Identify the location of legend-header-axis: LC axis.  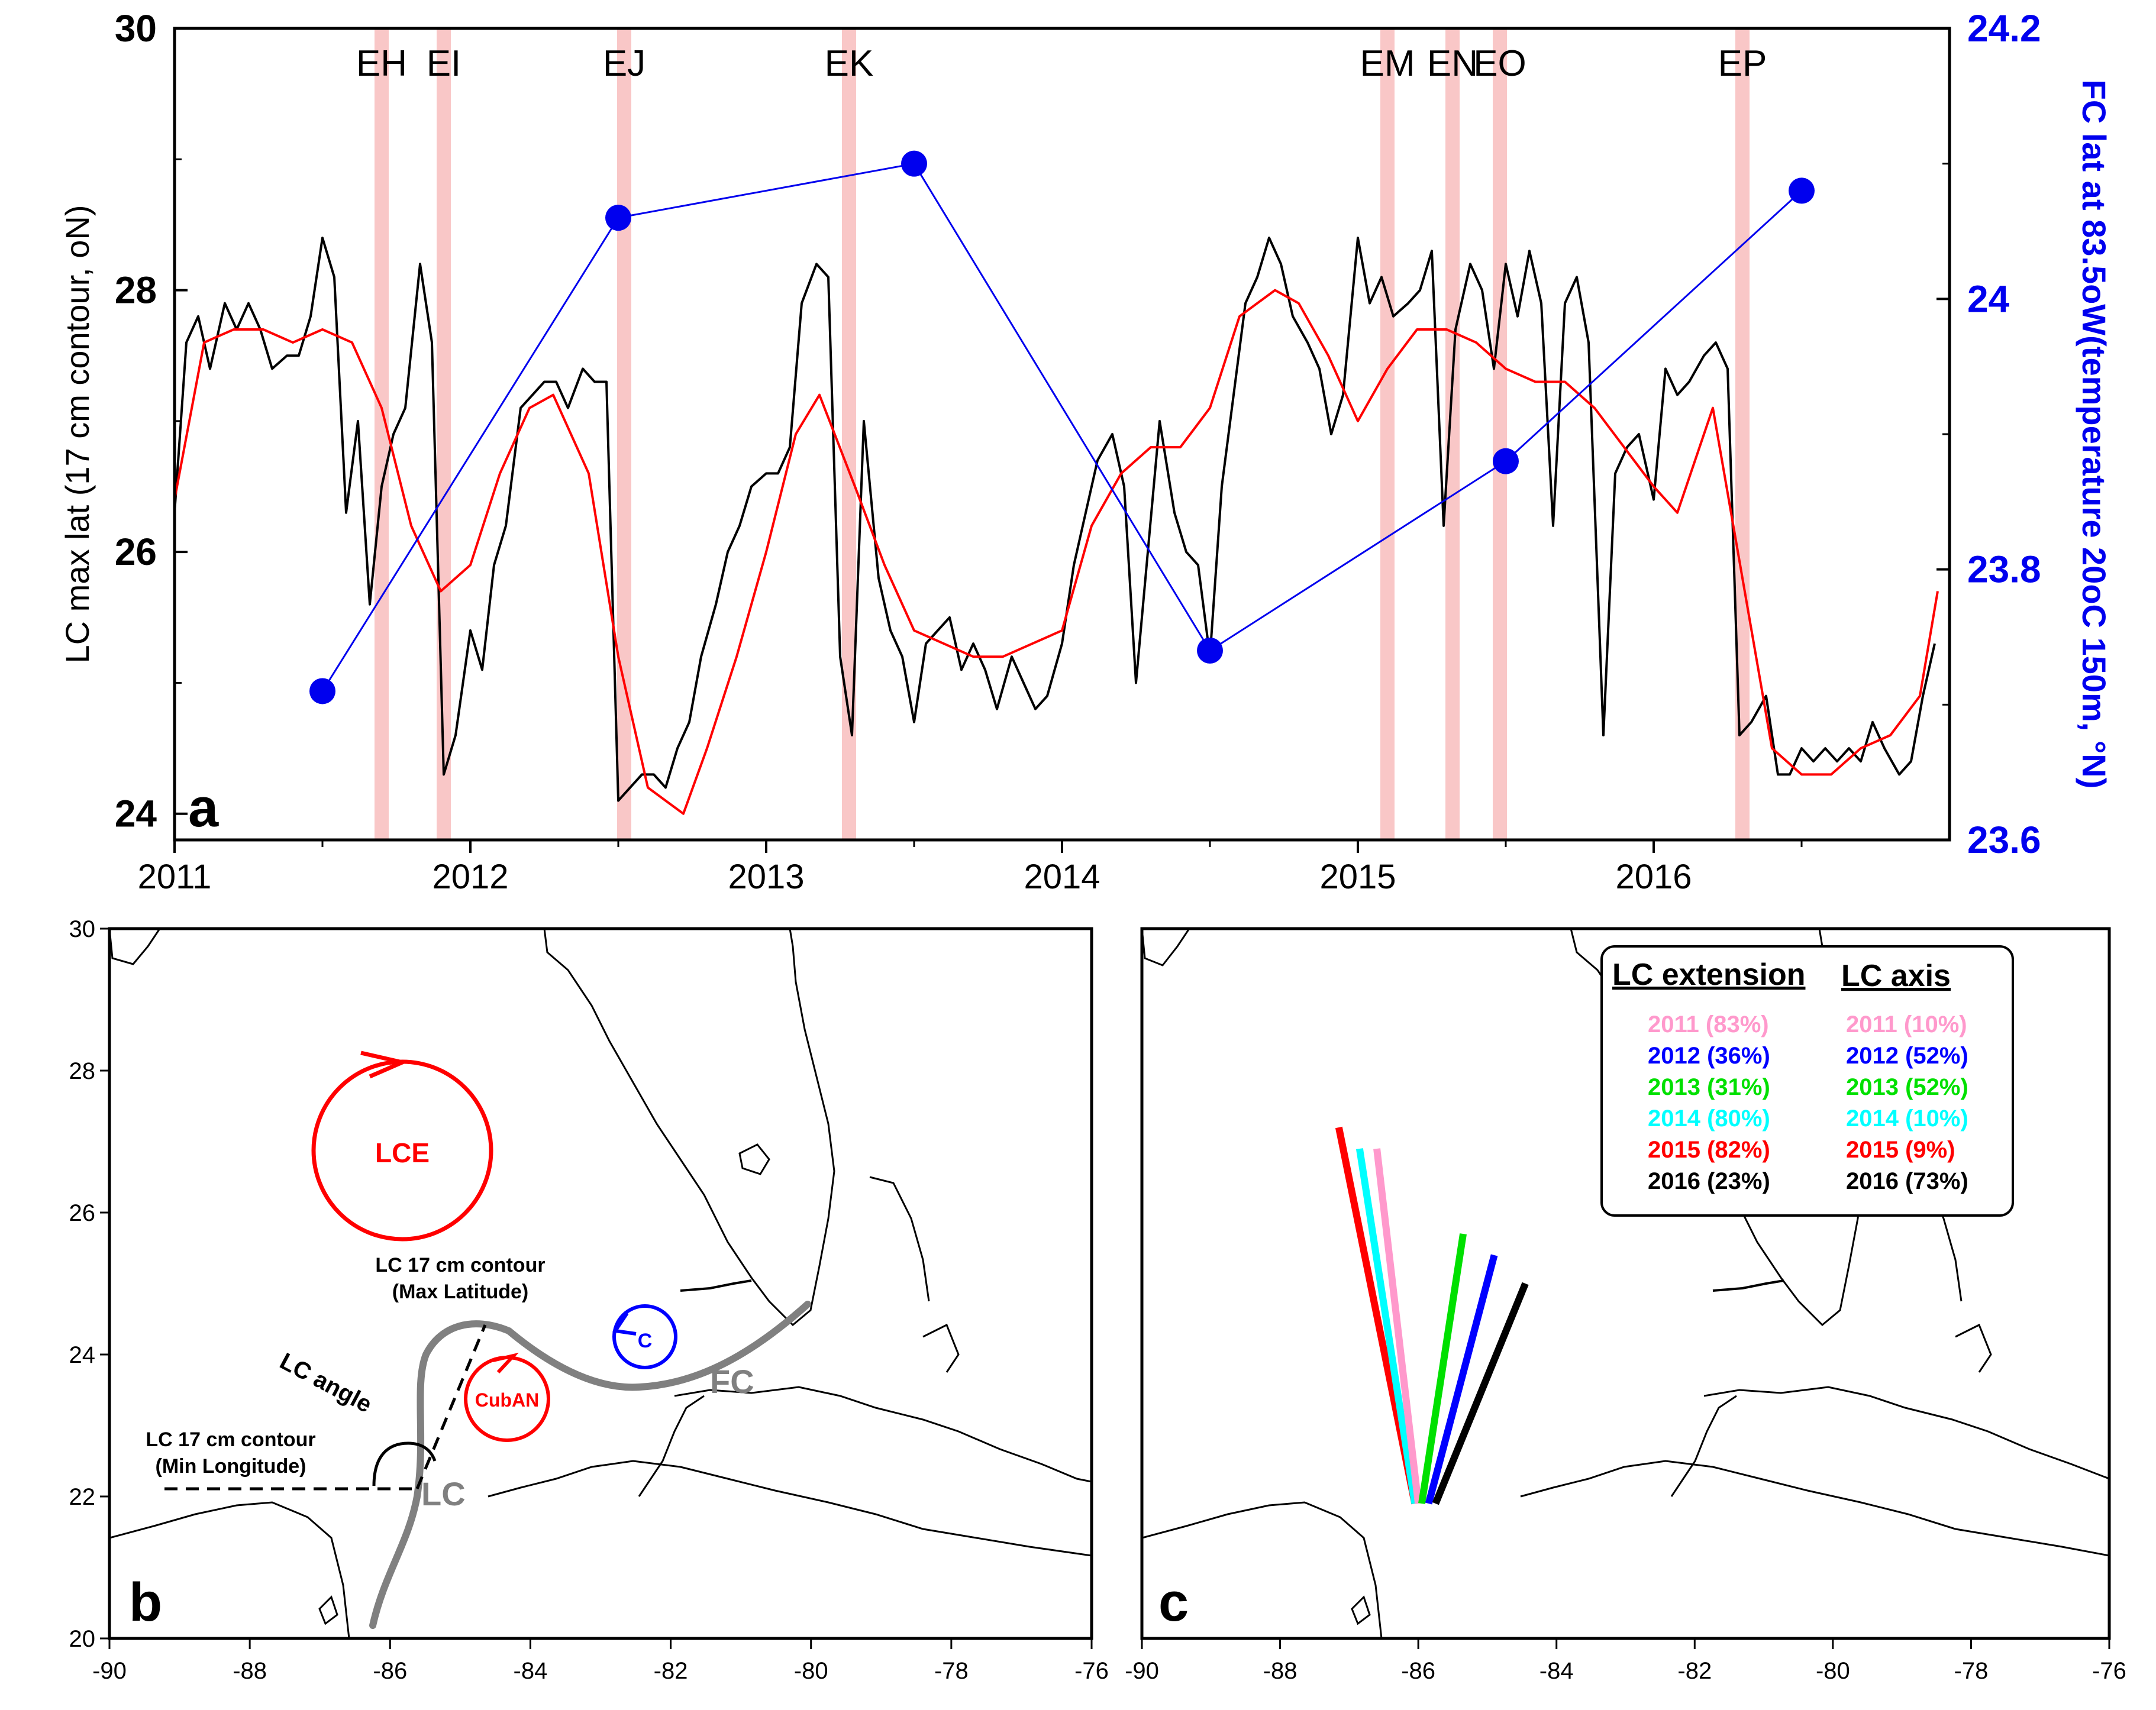
(1896, 976).